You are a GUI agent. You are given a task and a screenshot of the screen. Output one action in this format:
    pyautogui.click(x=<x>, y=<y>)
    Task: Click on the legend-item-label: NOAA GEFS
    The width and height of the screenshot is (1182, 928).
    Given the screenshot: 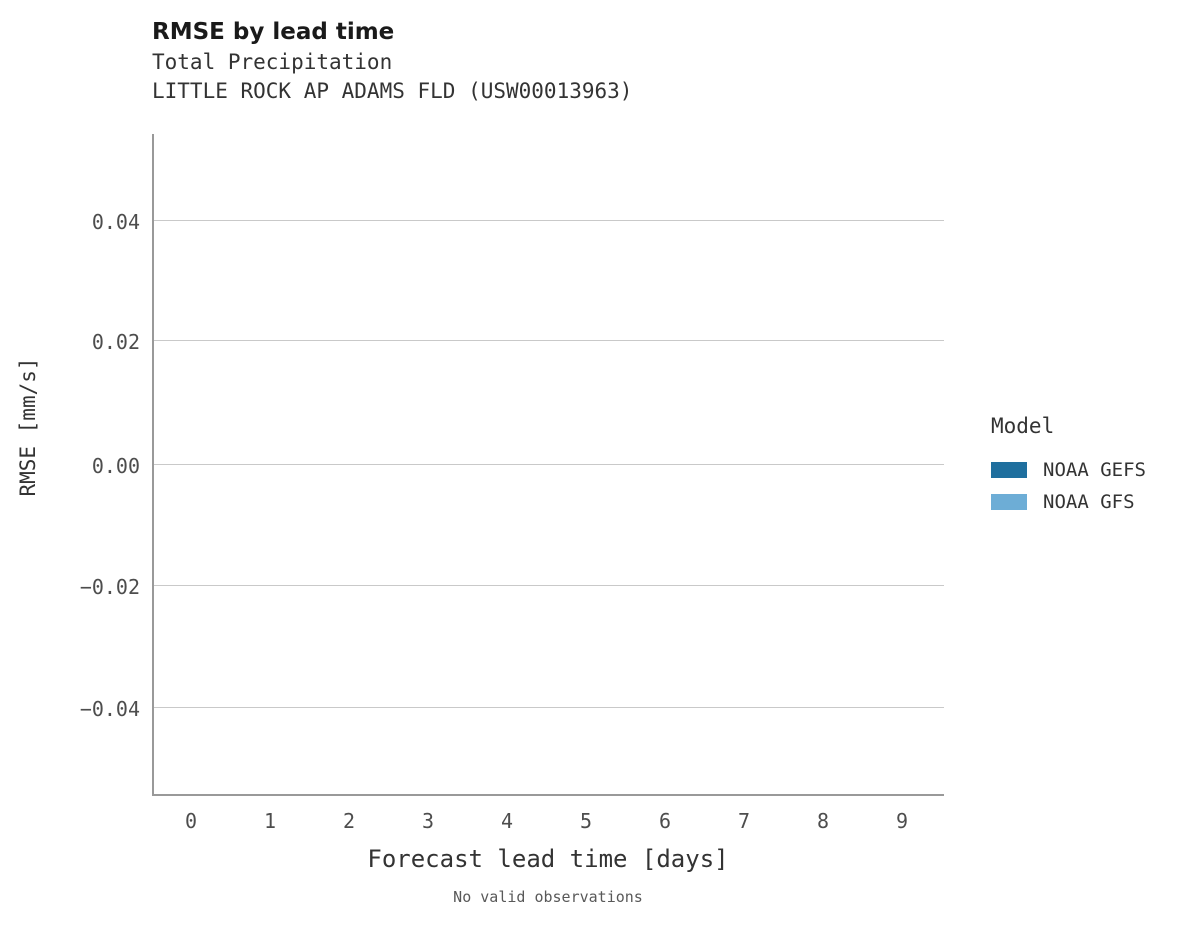 What is the action you would take?
    pyautogui.click(x=1094, y=470)
    